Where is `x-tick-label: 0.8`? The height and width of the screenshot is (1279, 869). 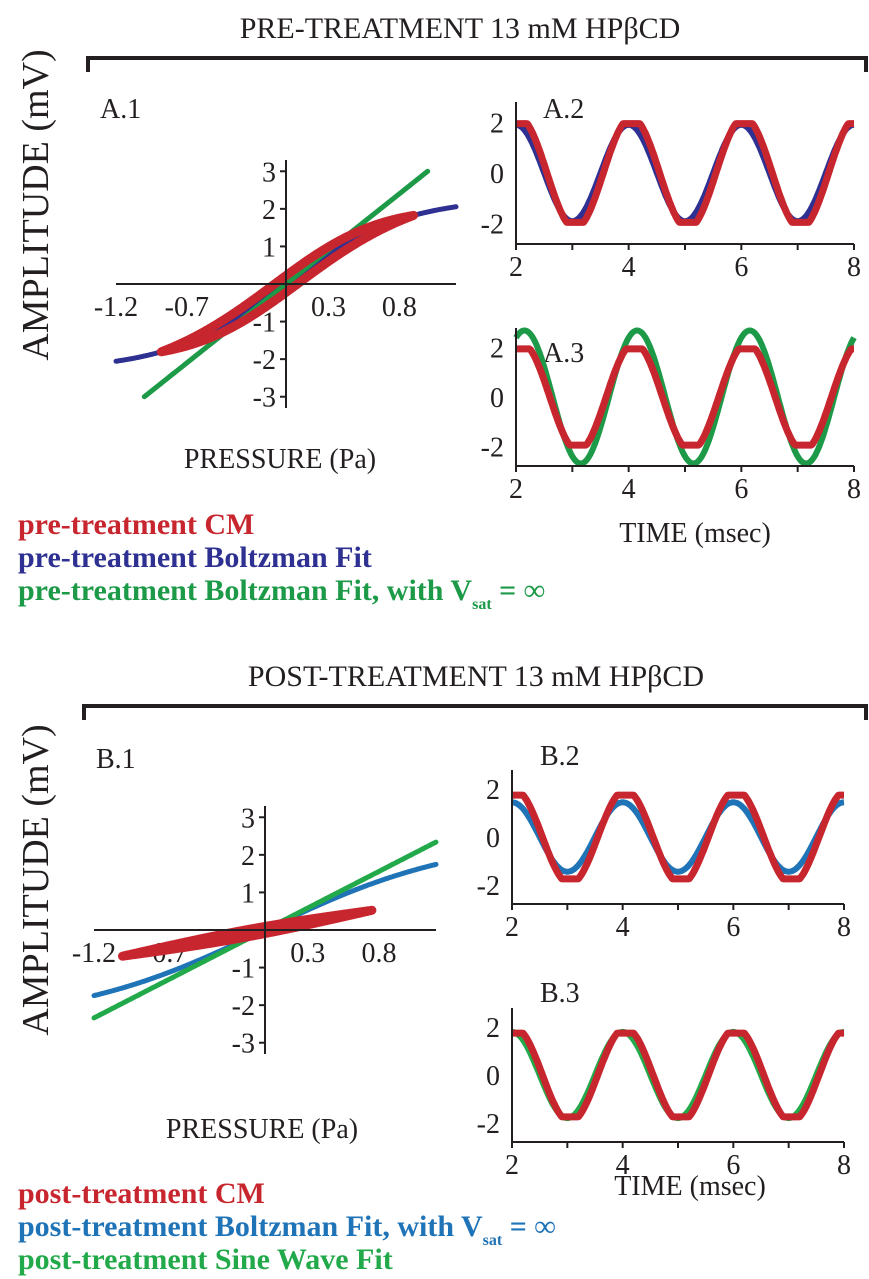
x-tick-label: 0.8 is located at coordinates (379, 953).